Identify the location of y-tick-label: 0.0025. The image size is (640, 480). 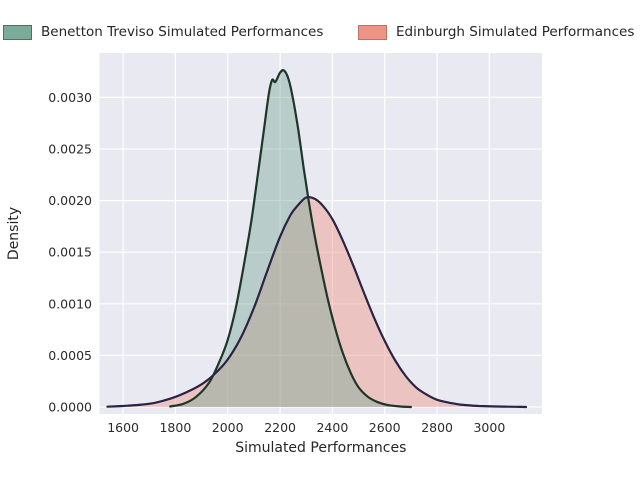
(70, 149).